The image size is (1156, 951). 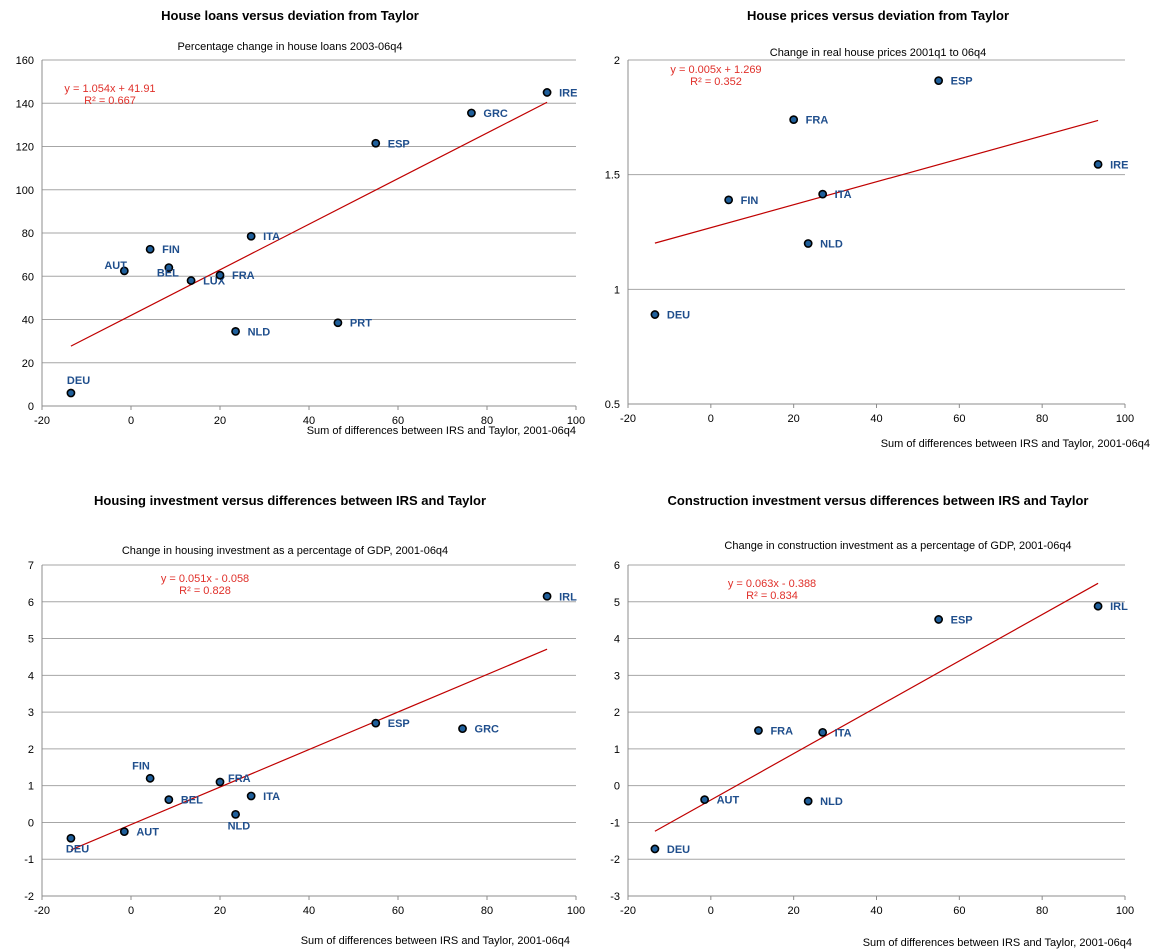 I want to click on x-tick-label: 80, so click(x=1042, y=419).